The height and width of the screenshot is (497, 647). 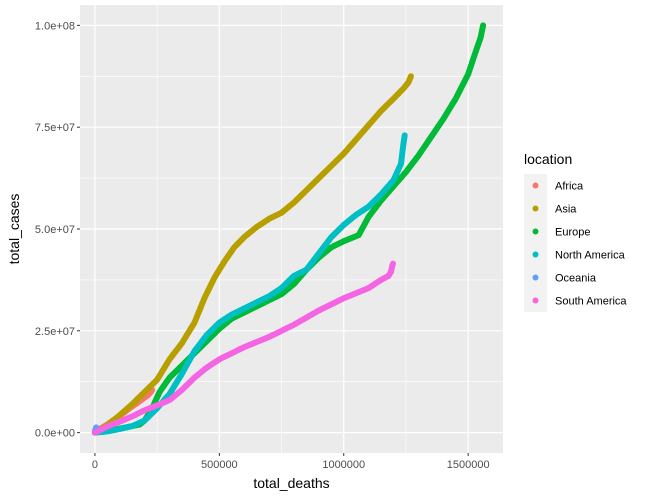 What do you see at coordinates (219, 465) in the screenshot?
I see `x-tick-label: 500000` at bounding box center [219, 465].